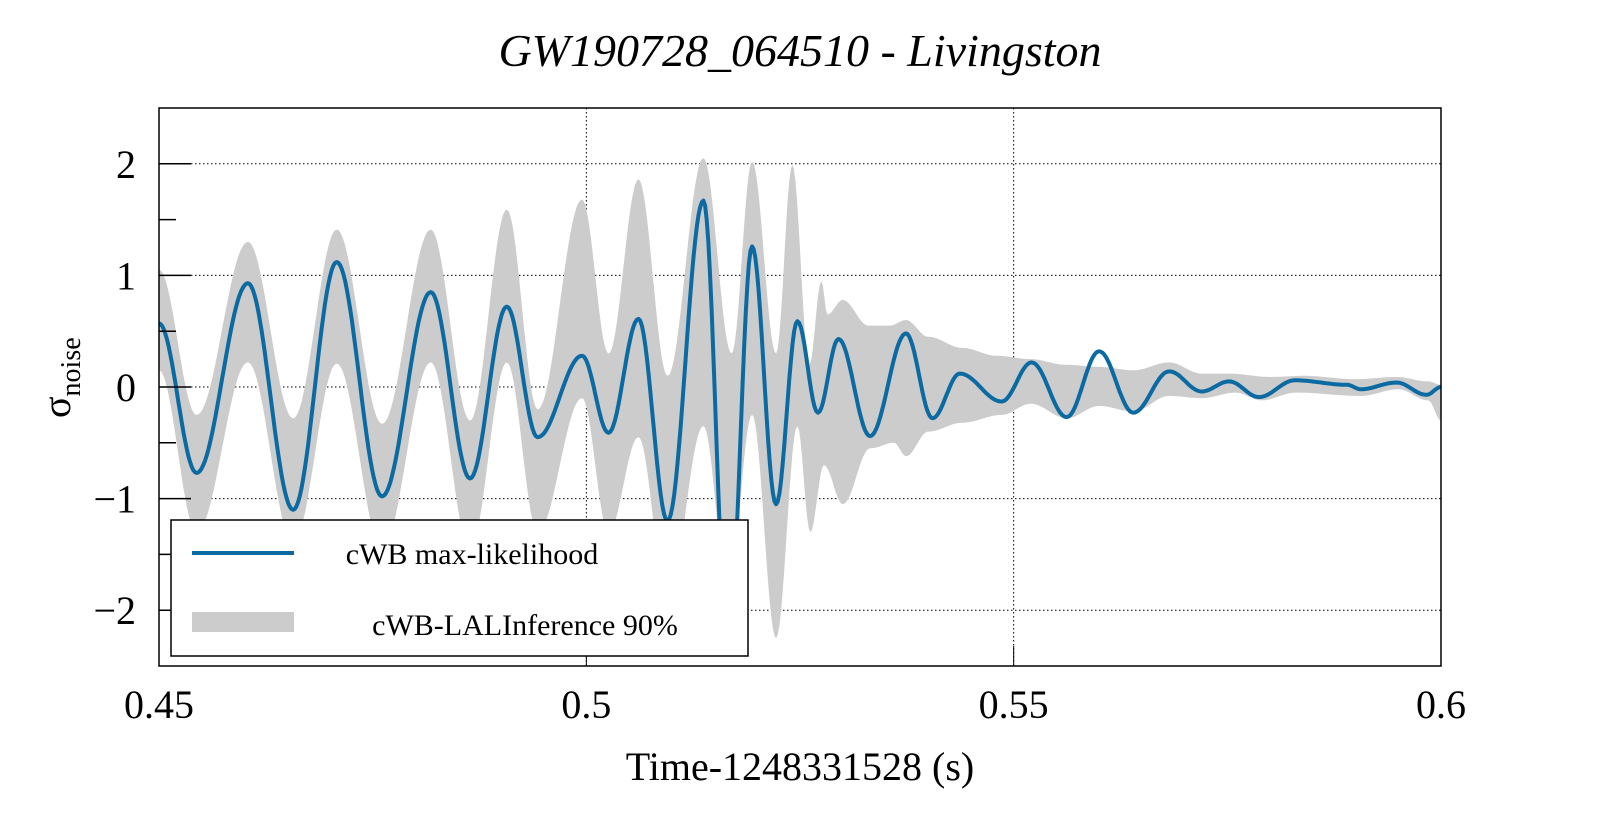 Image resolution: width=1599 pixels, height=813 pixels. Describe the element at coordinates (56, 407) in the screenshot. I see `y-axis-label-symbol: σ` at that location.